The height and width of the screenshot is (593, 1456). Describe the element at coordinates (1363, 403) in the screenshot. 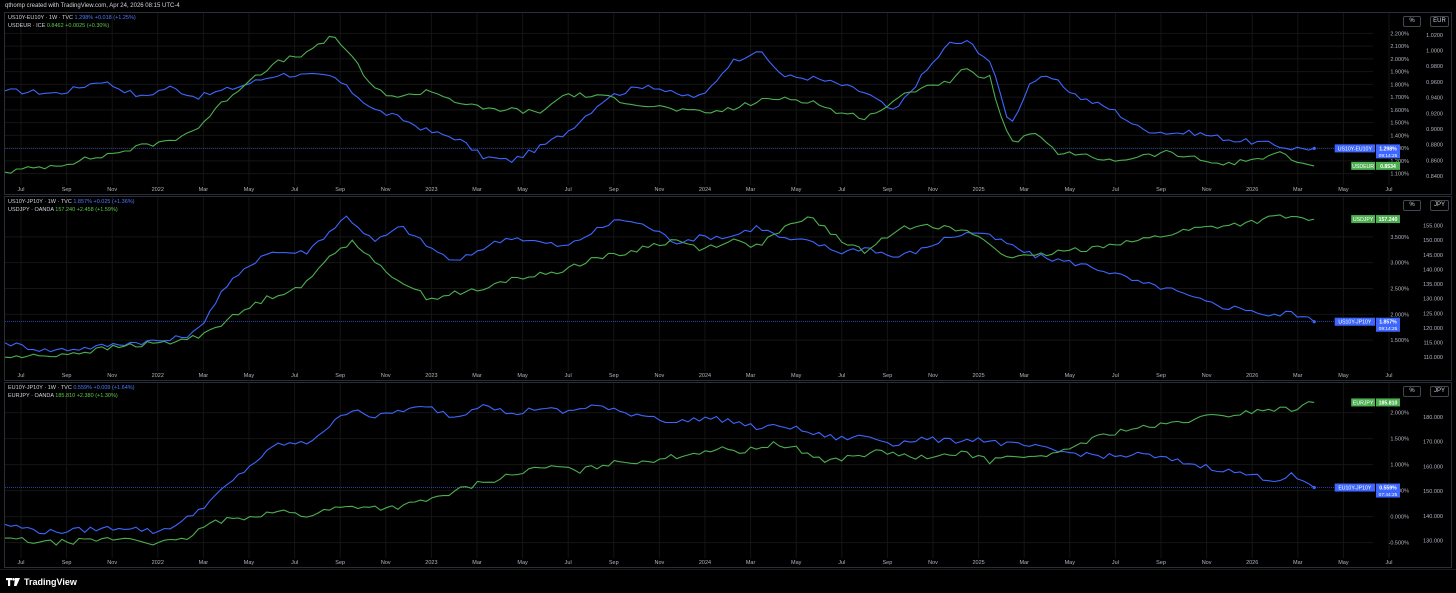

I see `price-tag-symbol: EURJPY` at that location.